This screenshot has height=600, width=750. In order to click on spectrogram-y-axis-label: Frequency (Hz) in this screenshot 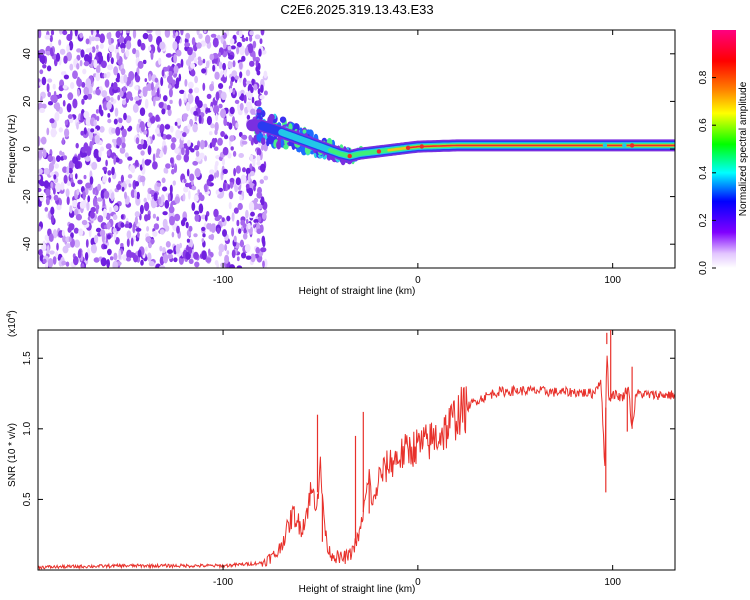, I will do `click(12, 149)`.